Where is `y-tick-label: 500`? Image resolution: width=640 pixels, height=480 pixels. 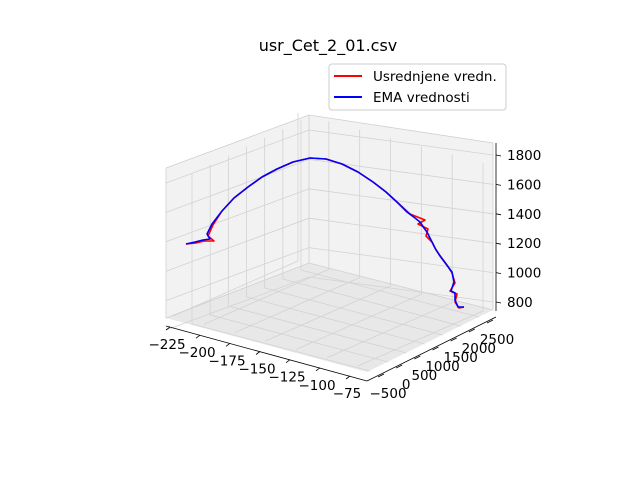 y-tick-label: 500 is located at coordinates (424, 376).